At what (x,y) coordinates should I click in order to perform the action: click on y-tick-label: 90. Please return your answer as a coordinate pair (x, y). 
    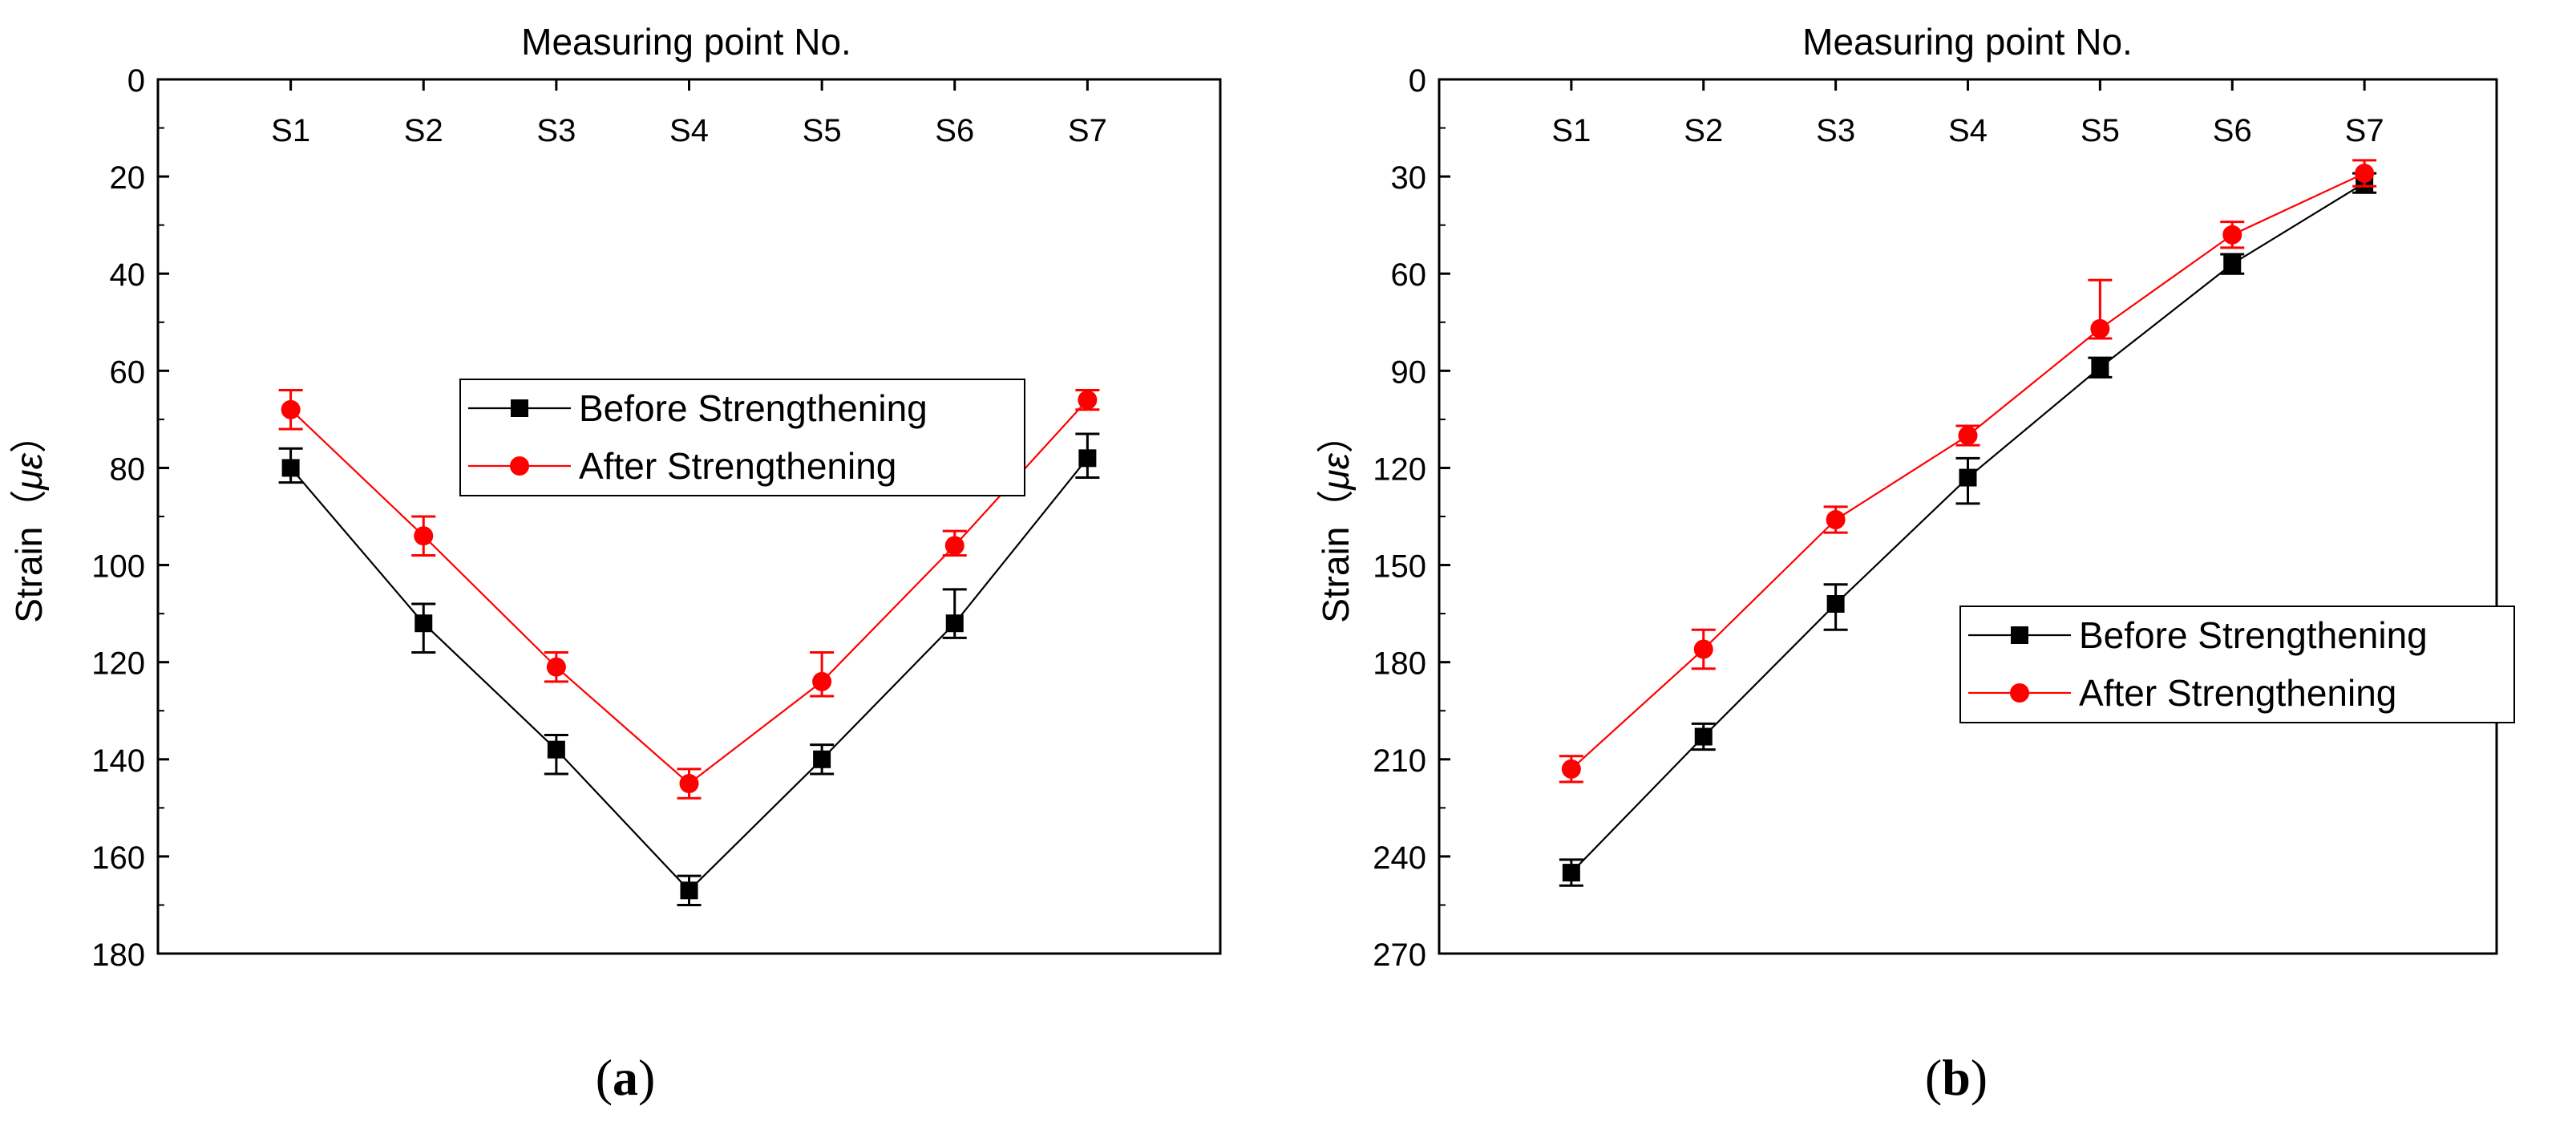
    Looking at the image, I should click on (1409, 372).